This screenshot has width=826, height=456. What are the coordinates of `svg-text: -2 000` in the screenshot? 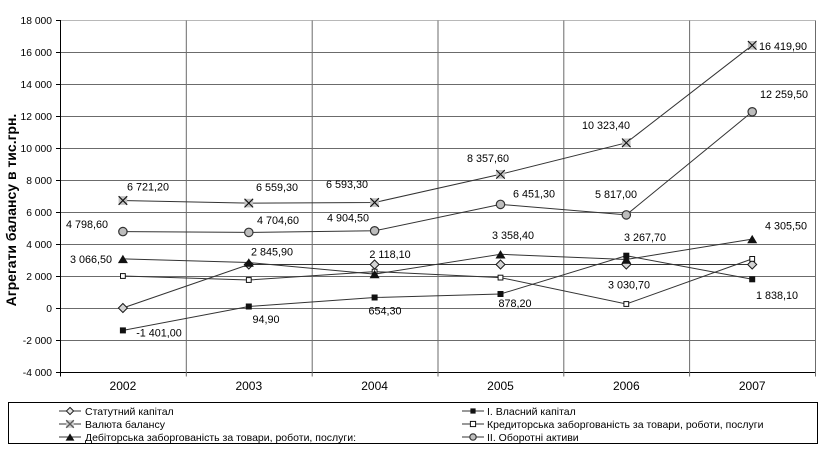 It's located at (37, 341).